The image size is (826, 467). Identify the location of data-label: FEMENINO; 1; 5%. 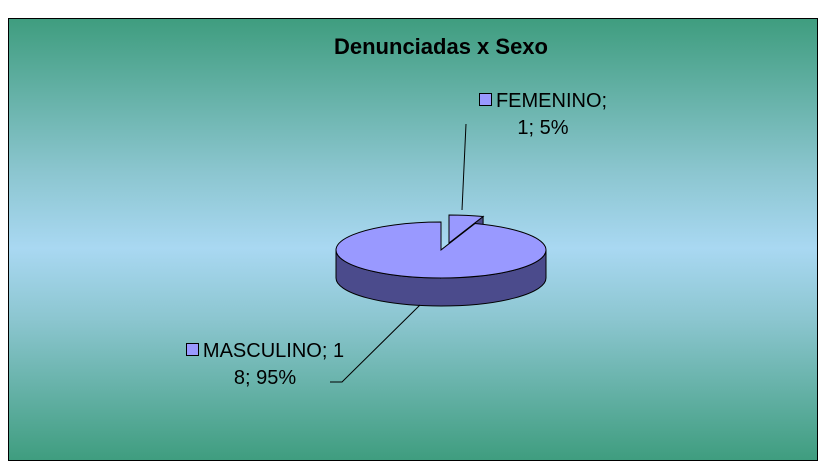
(543, 115).